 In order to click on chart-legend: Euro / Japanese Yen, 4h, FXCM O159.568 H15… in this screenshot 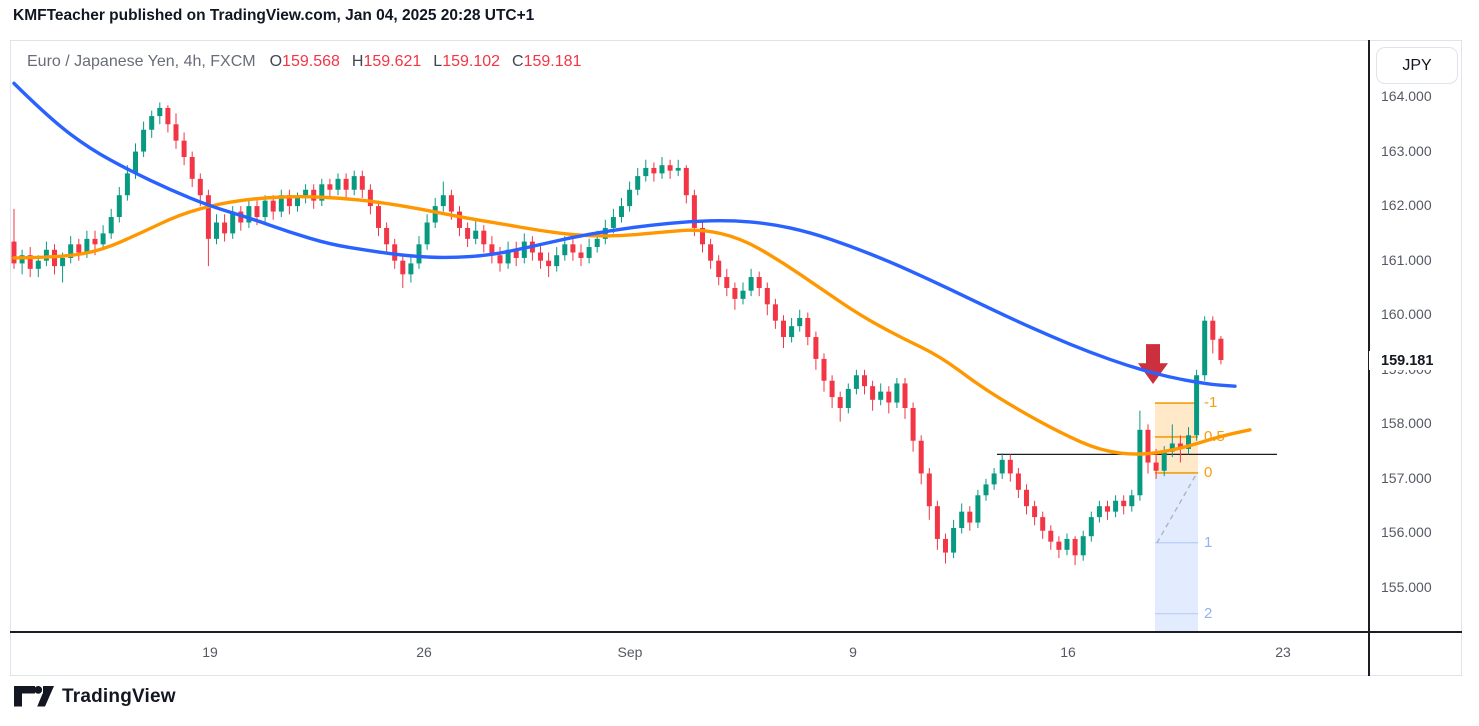, I will do `click(310, 62)`.